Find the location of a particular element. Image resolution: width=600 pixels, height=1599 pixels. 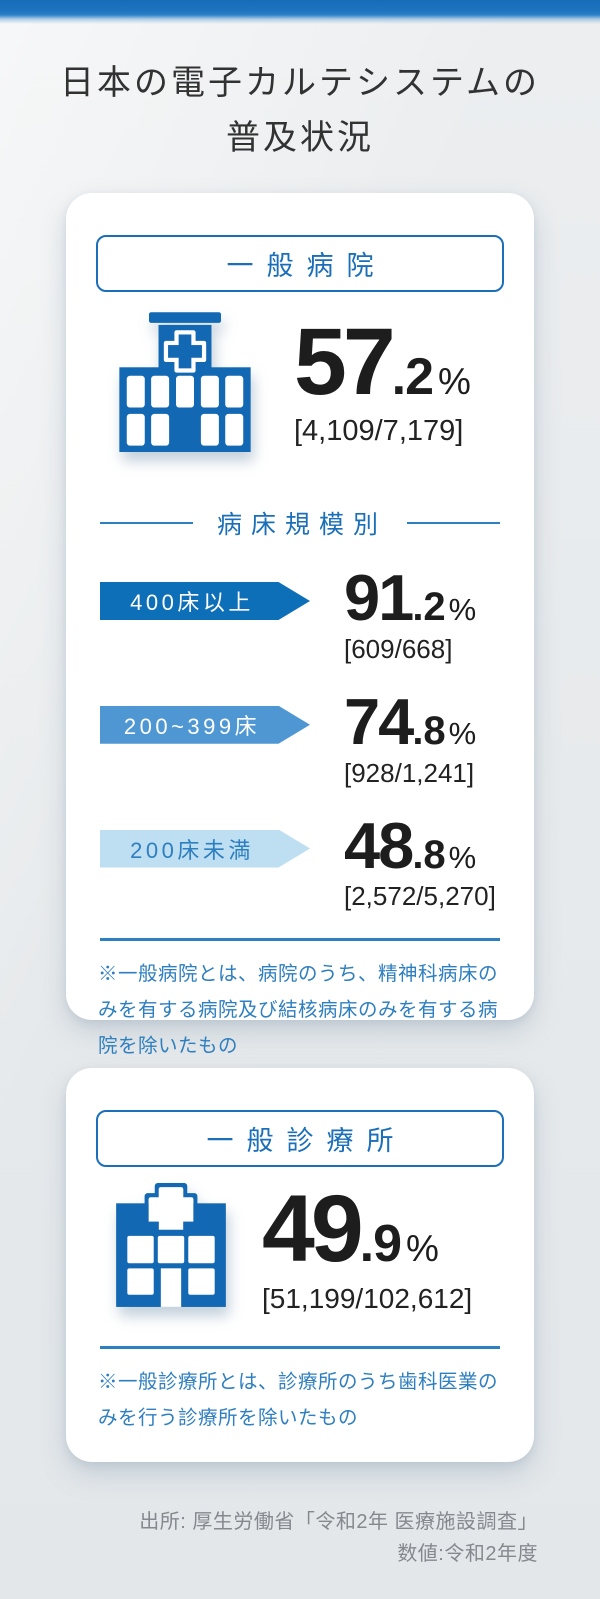

row-stat-fraction: [2,572/5,270] is located at coordinates (420, 896).